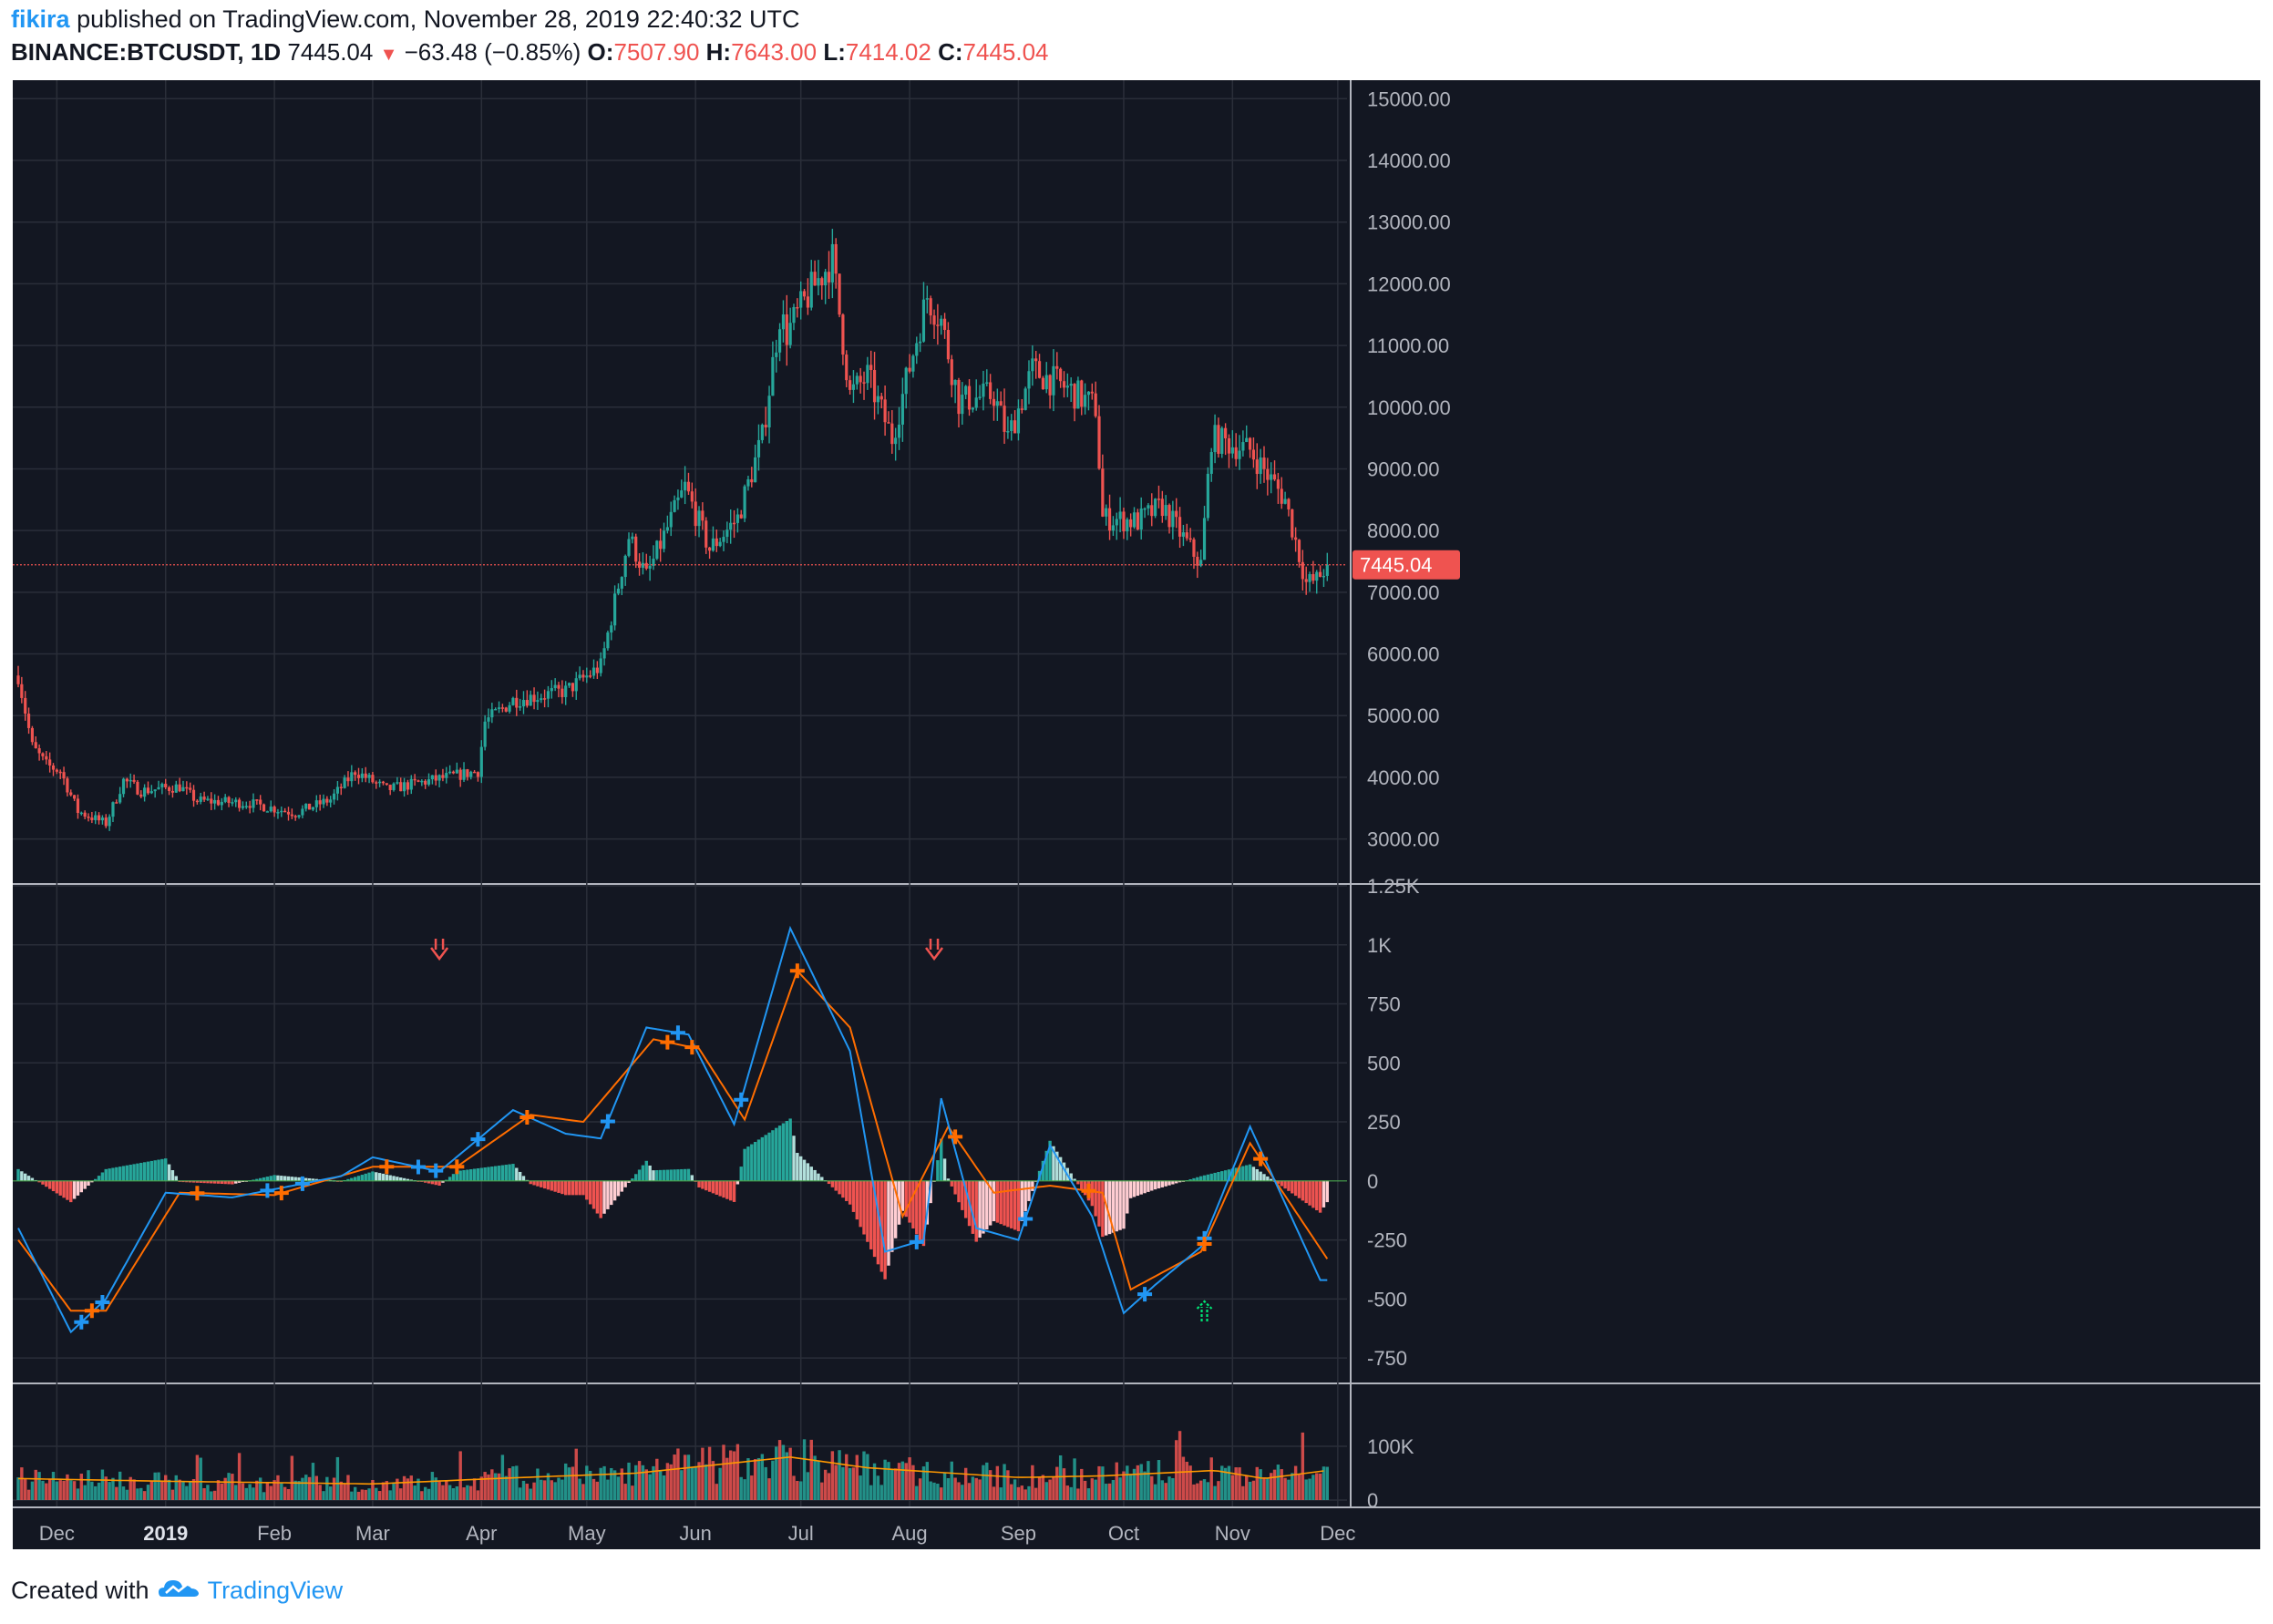  Describe the element at coordinates (1409, 98) in the screenshot. I see `price-tick-label: 15000.00` at that location.